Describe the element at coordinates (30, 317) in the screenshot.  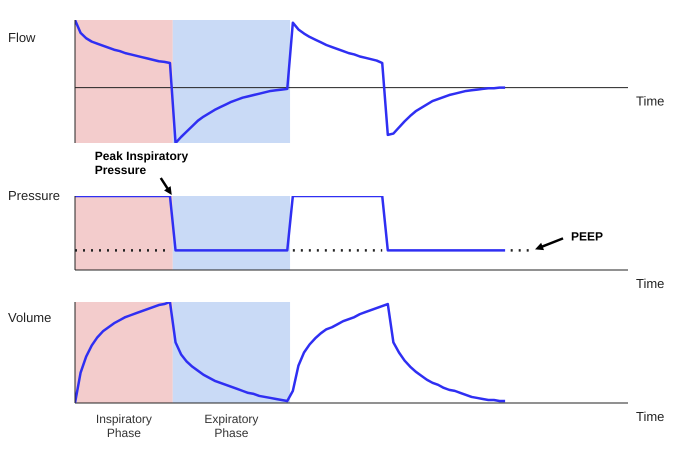
I see `y-axis-title: Volume` at that location.